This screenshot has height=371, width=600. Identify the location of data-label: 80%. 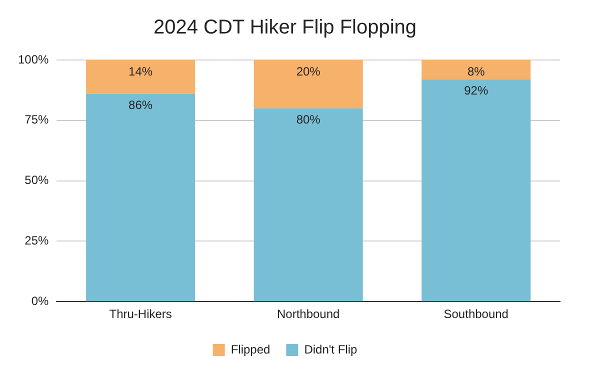
(308, 119).